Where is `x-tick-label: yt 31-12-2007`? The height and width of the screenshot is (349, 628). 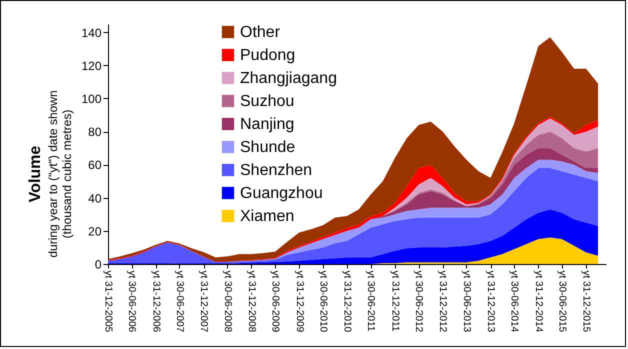 x-tick-label: yt 31-12-2007 is located at coordinates (204, 301).